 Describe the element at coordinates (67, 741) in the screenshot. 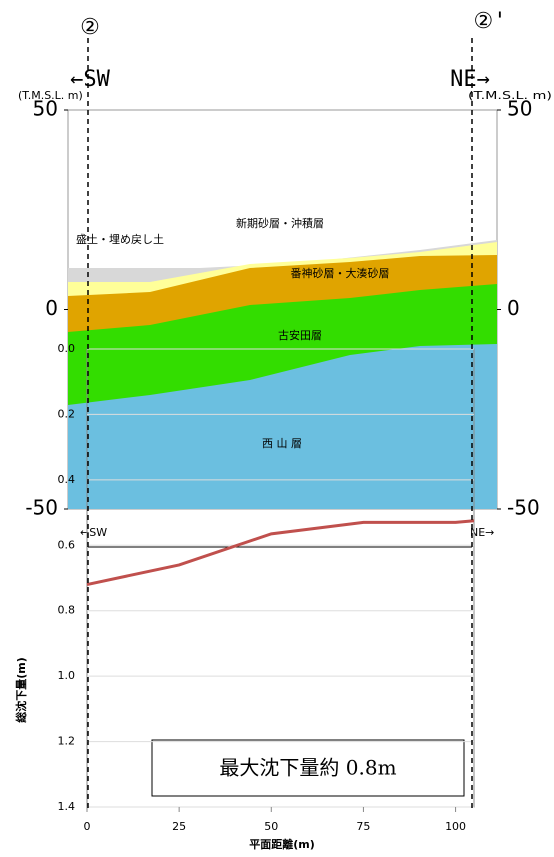

I see `y-tick-label: 1.2` at that location.